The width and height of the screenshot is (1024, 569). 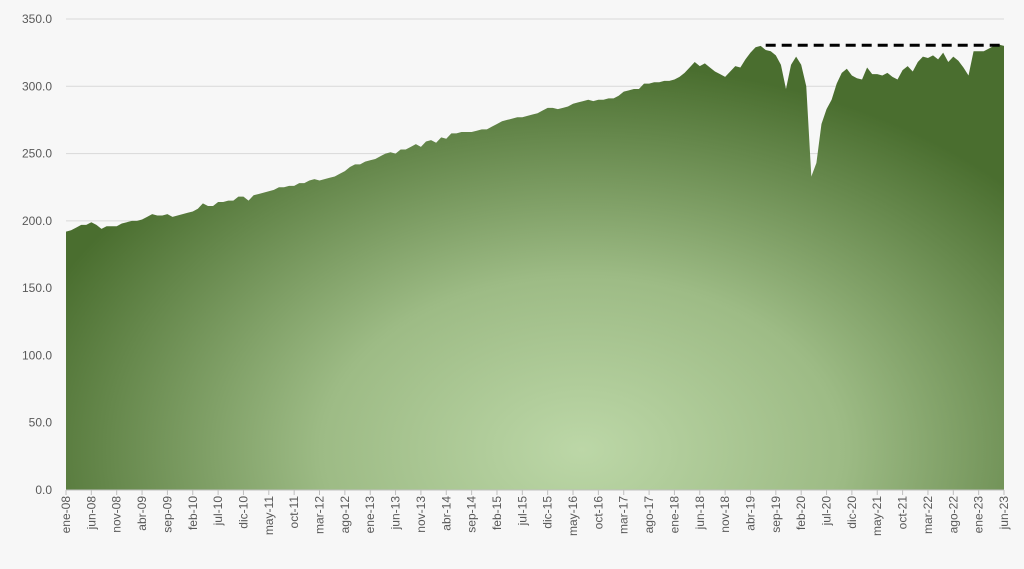 I want to click on y-tick-label: 200.0, so click(x=37, y=221).